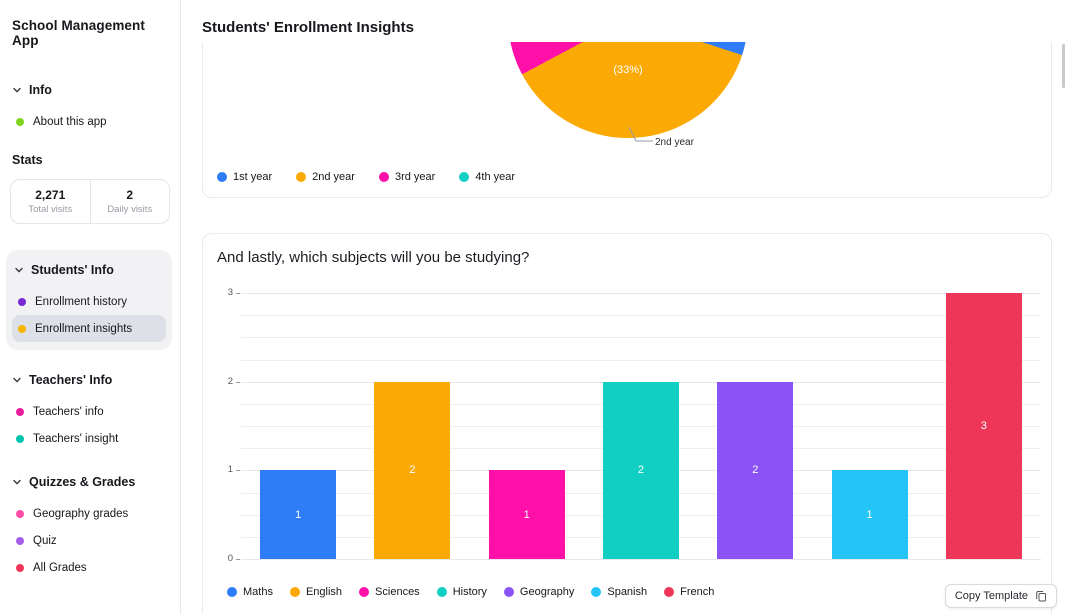 This screenshot has width=1080, height=614. Describe the element at coordinates (640, 134) in the screenshot. I see `pie-callout-line` at that location.